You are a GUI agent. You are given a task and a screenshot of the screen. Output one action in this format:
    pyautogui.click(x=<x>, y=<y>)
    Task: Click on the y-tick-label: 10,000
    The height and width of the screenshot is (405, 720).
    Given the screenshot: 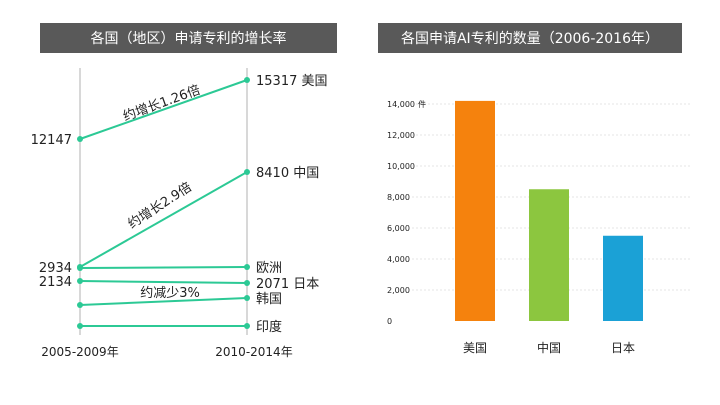 What is the action you would take?
    pyautogui.click(x=401, y=166)
    